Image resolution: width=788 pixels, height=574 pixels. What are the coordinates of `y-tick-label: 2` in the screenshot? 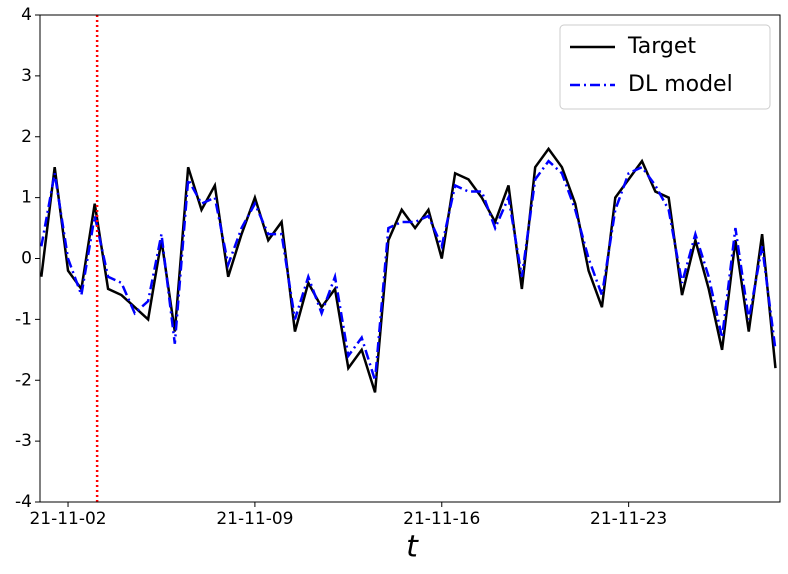 It's located at (26, 137).